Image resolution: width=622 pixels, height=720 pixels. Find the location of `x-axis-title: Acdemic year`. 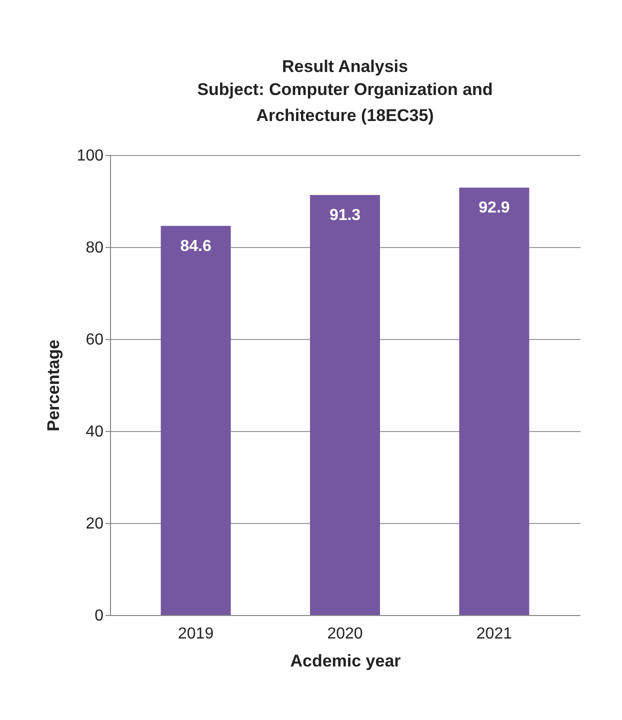

x-axis-title: Acdemic year is located at coordinates (346, 661).